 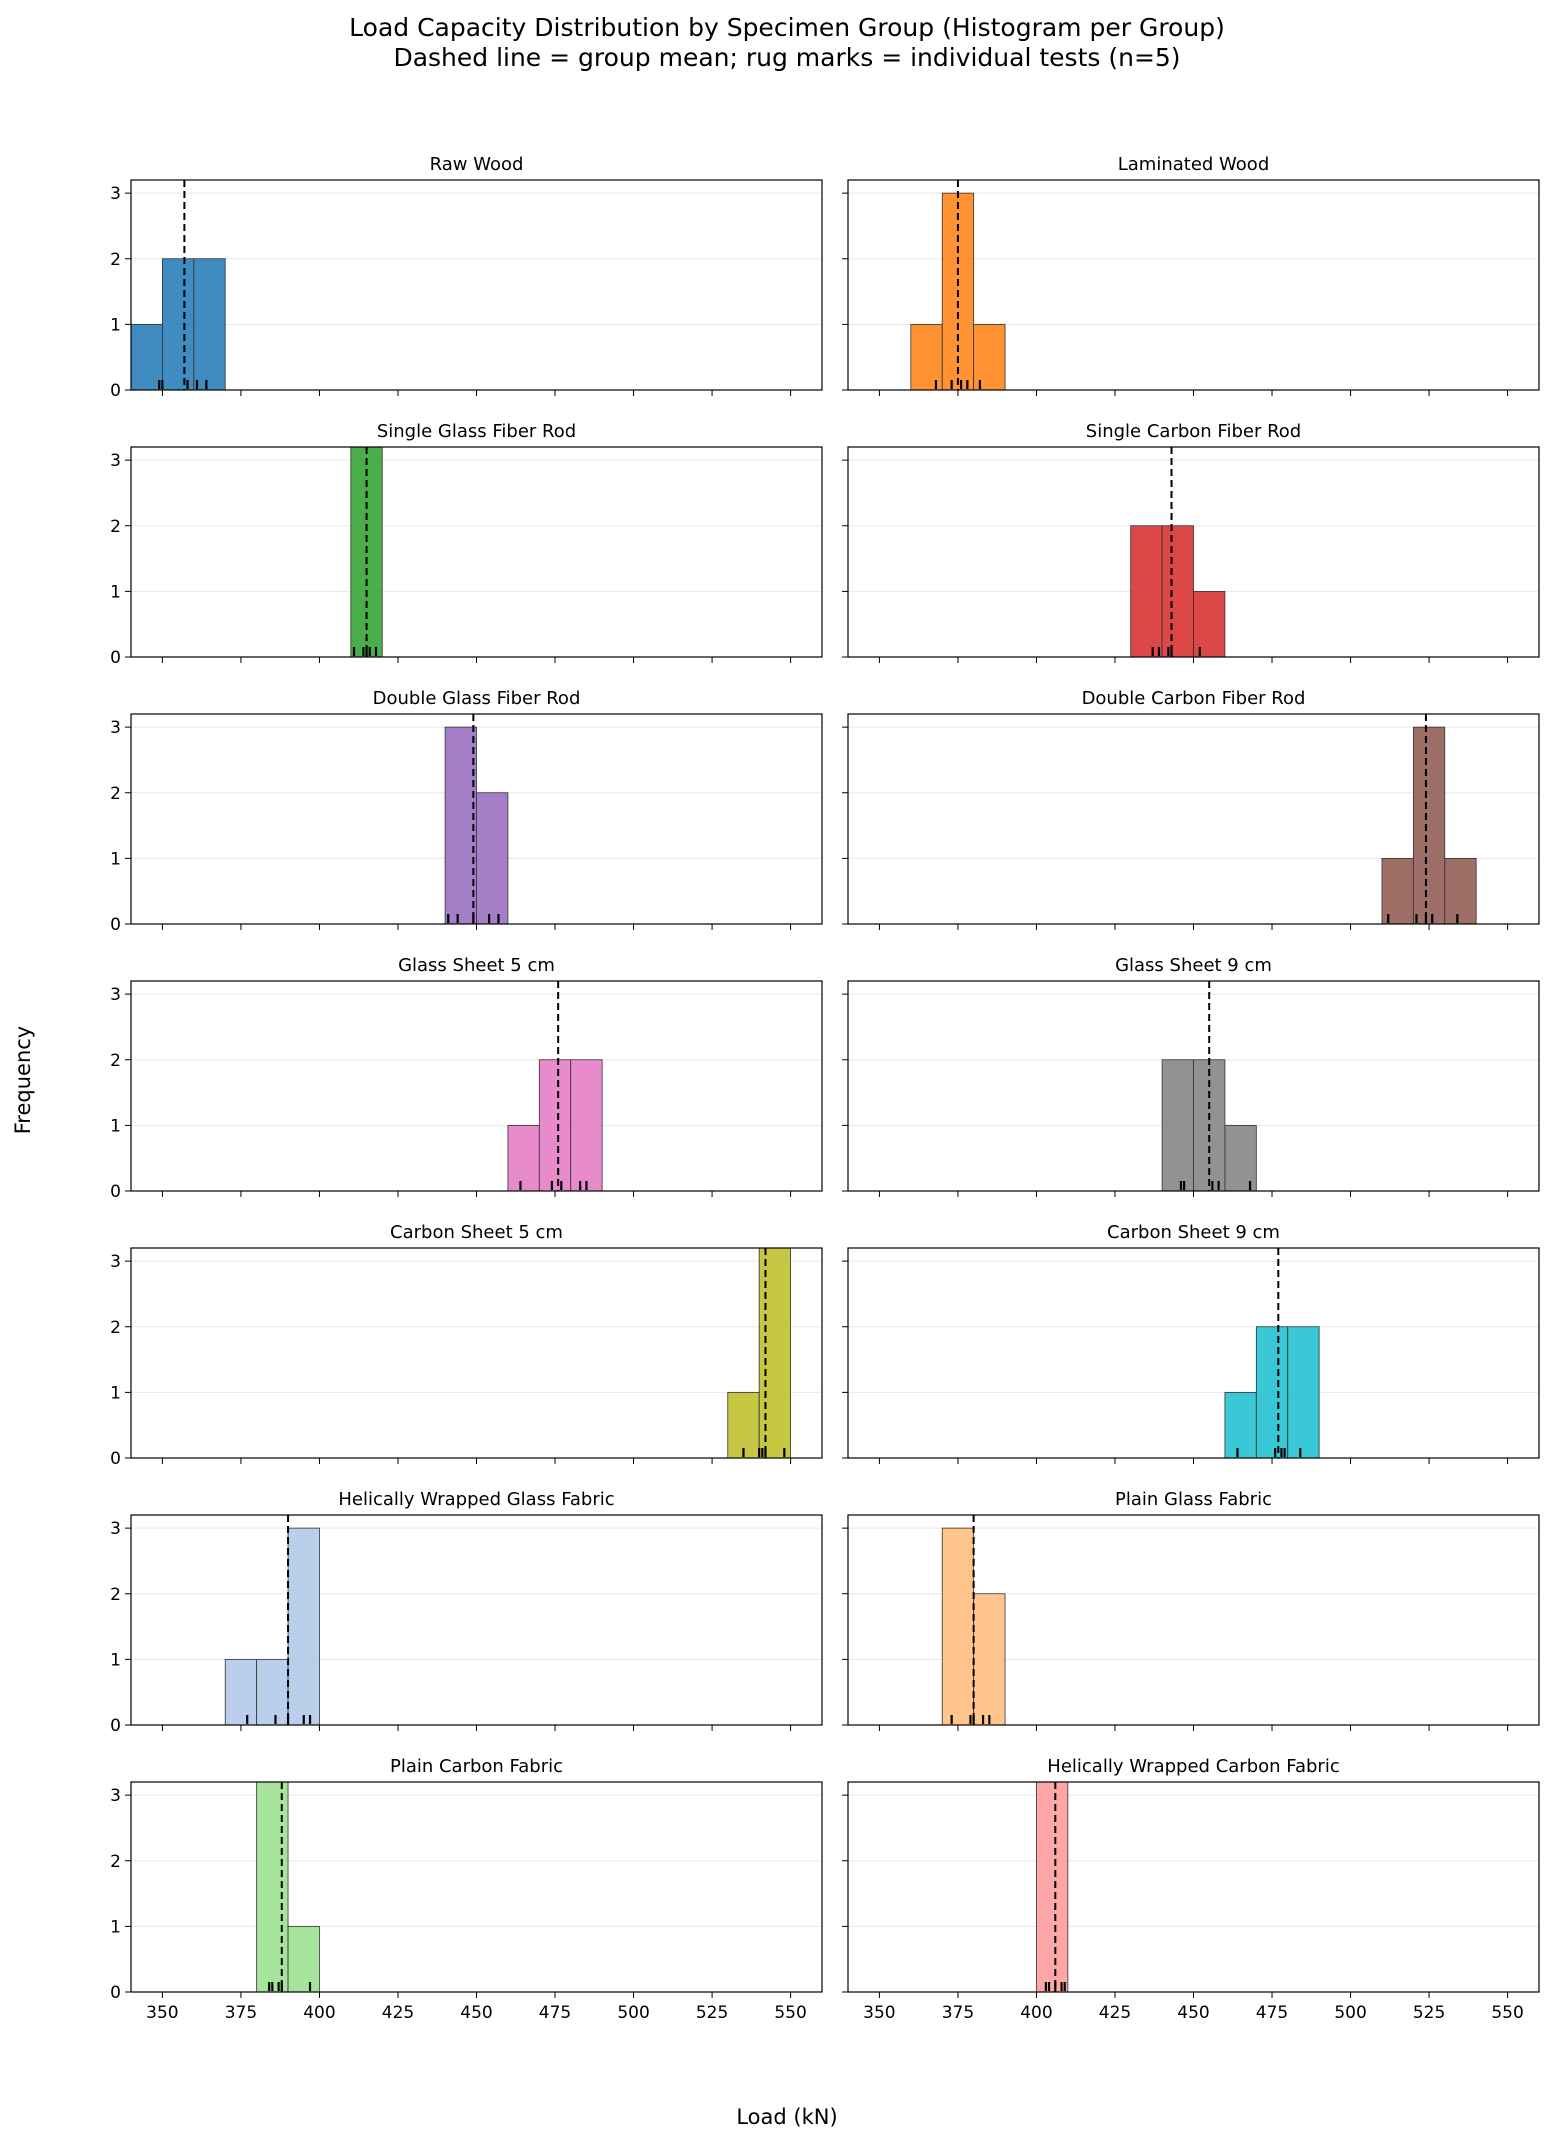 I want to click on panel: Single Glass Fiber Rod 0 1 2 3, so click(x=466, y=544).